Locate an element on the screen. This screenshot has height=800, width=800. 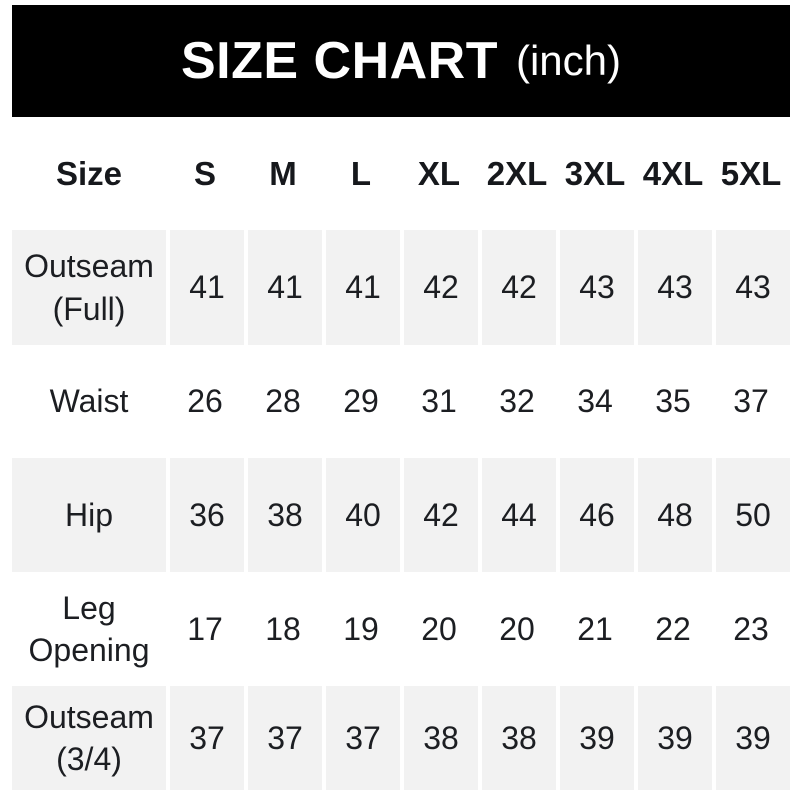
column-header-4xl: 4XL is located at coordinates (673, 173).